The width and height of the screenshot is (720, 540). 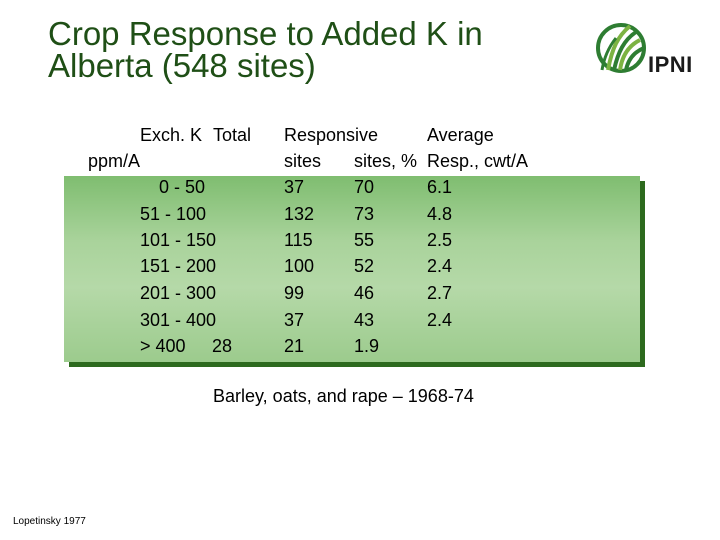 What do you see at coordinates (364, 293) in the screenshot?
I see `row-responsive: 46` at bounding box center [364, 293].